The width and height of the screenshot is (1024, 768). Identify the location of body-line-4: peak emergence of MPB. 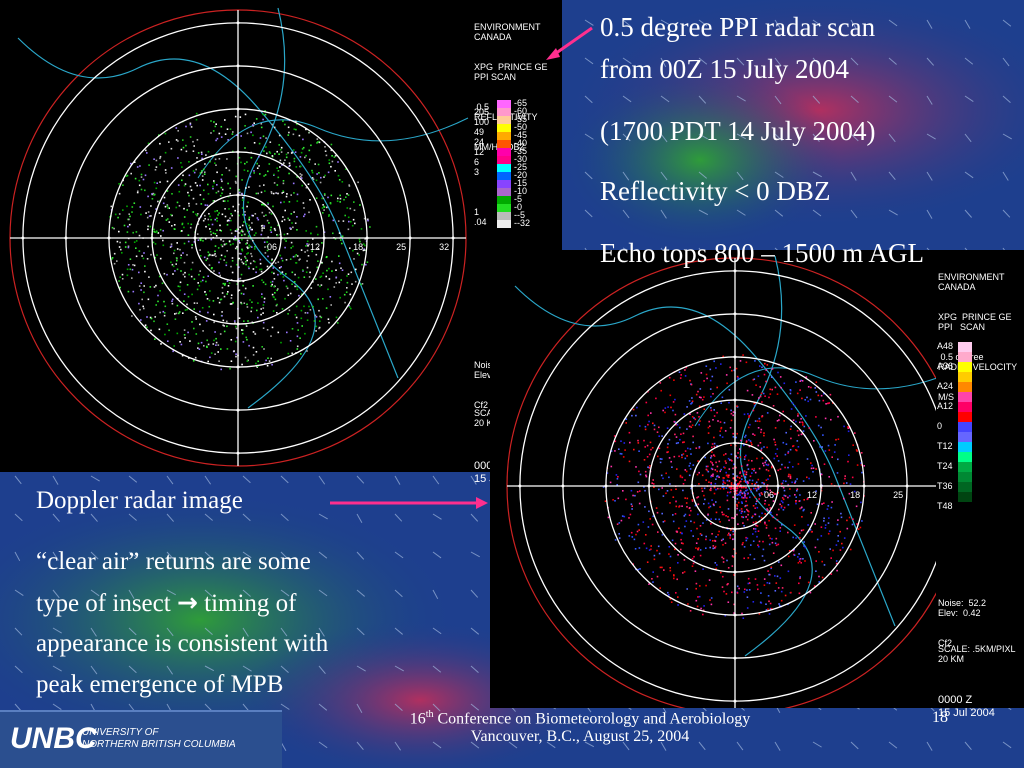
(160, 684).